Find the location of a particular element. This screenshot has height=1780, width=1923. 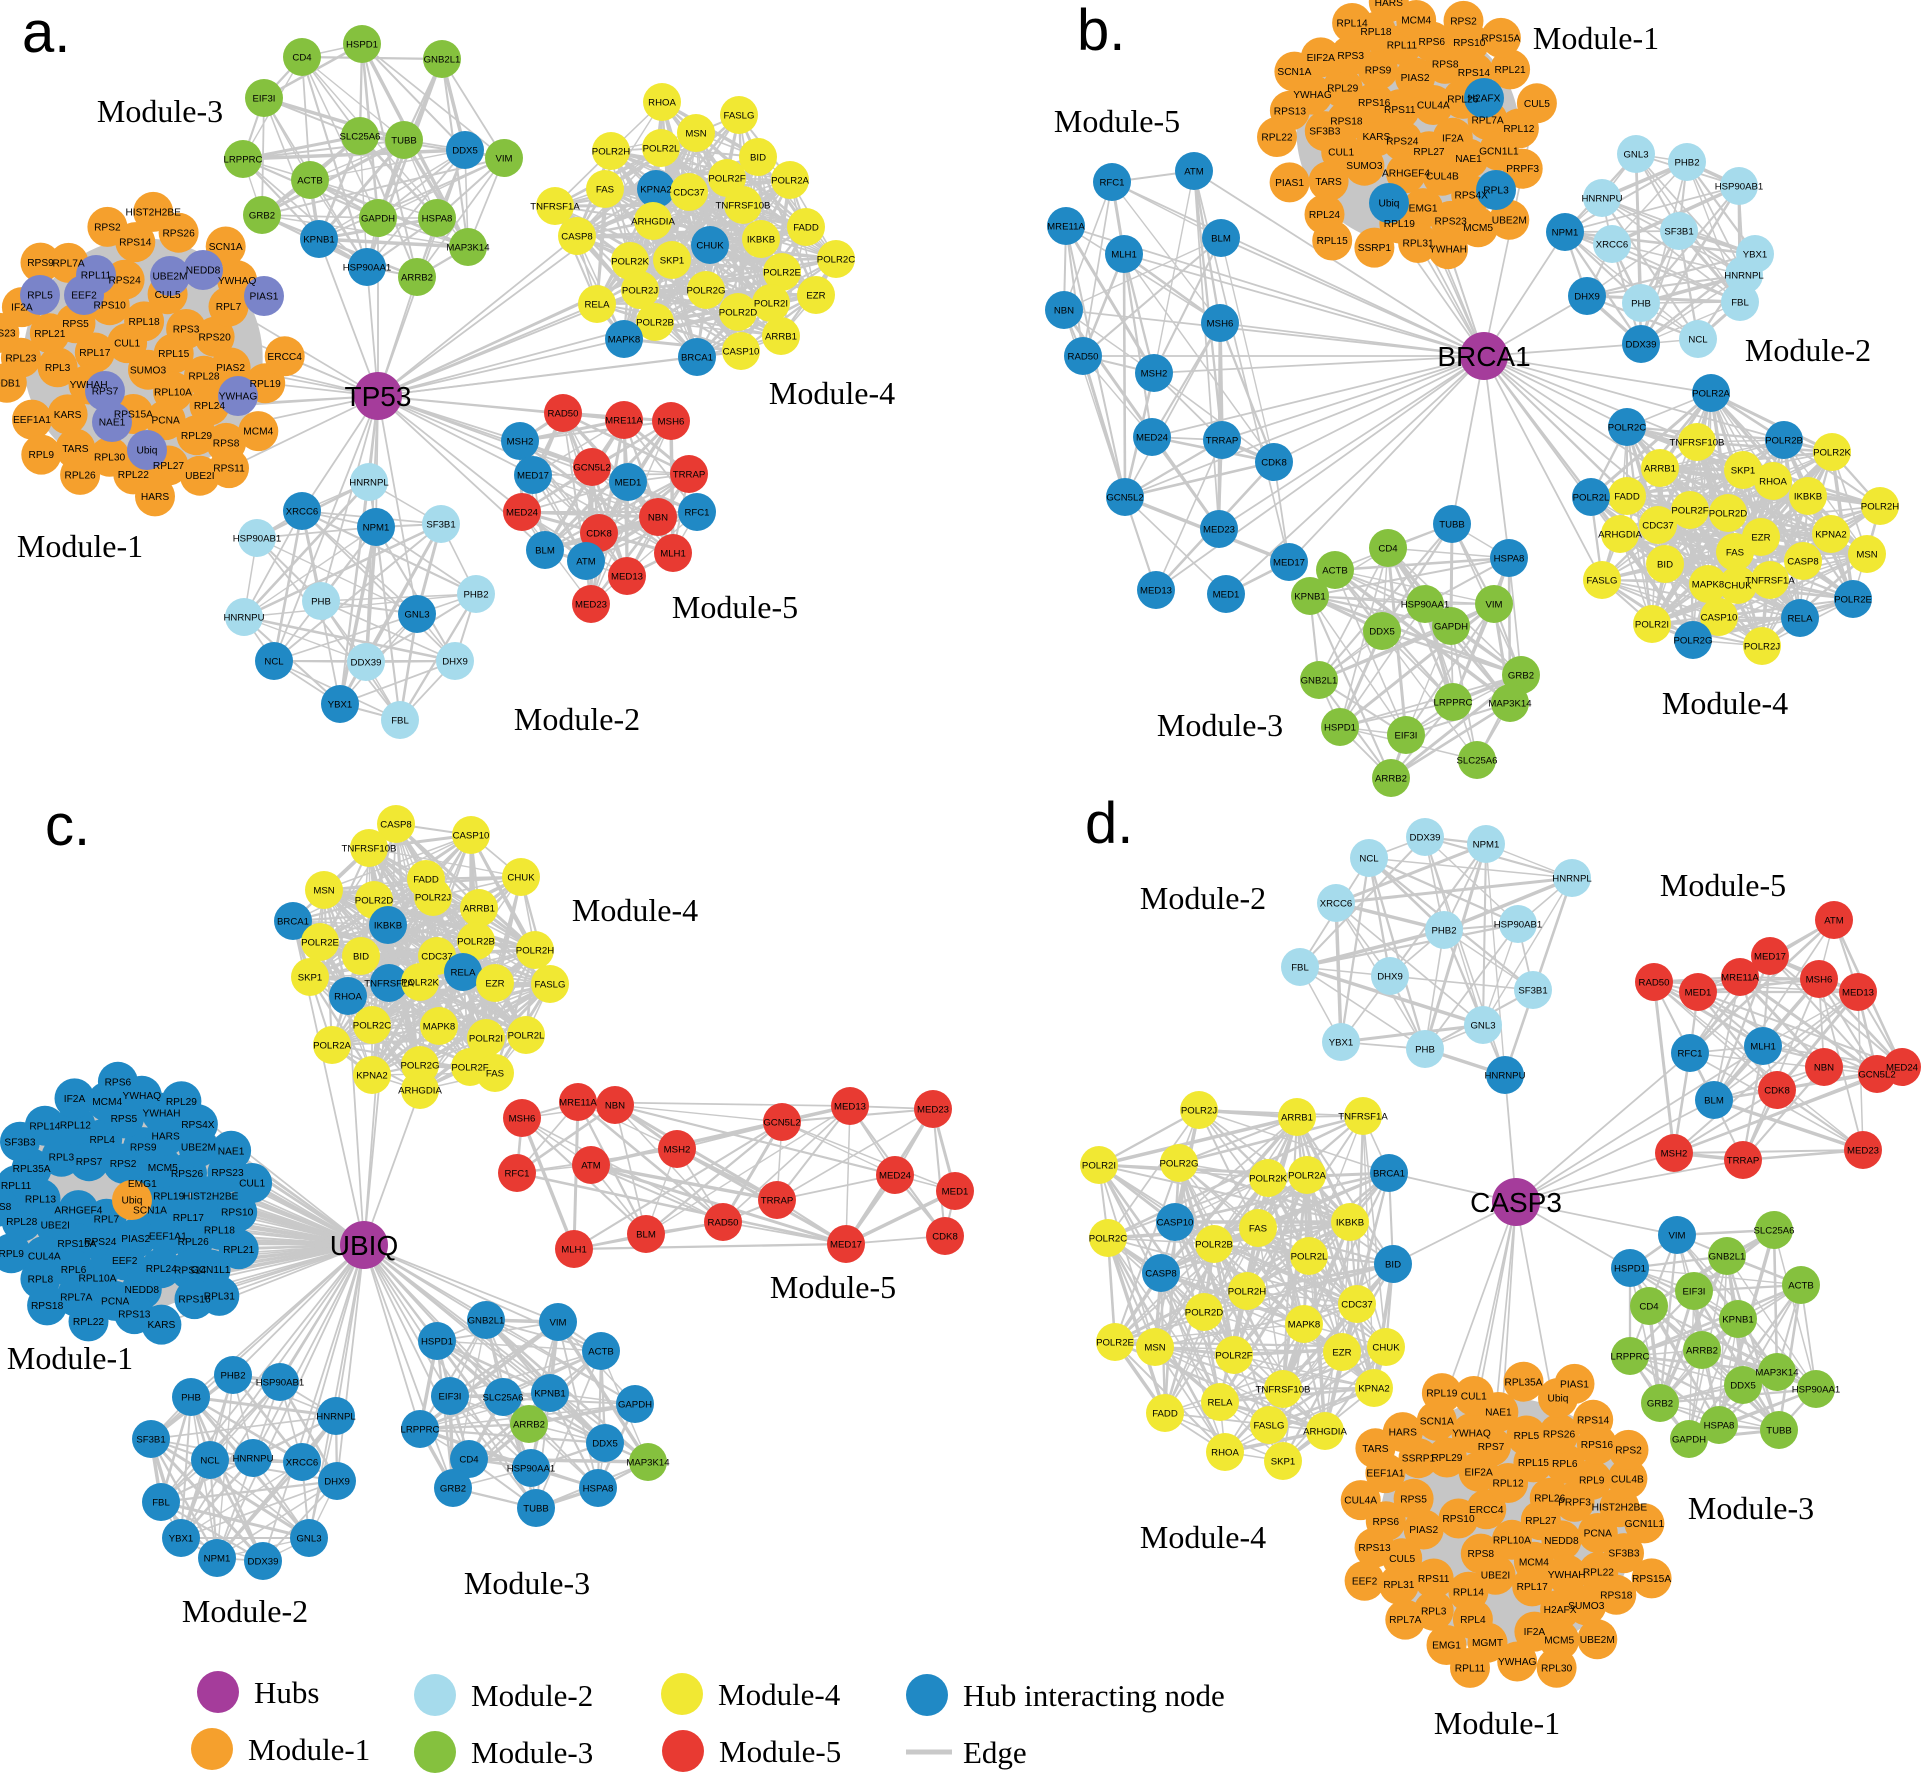

svg-text: RPS26 is located at coordinates (187, 1174).